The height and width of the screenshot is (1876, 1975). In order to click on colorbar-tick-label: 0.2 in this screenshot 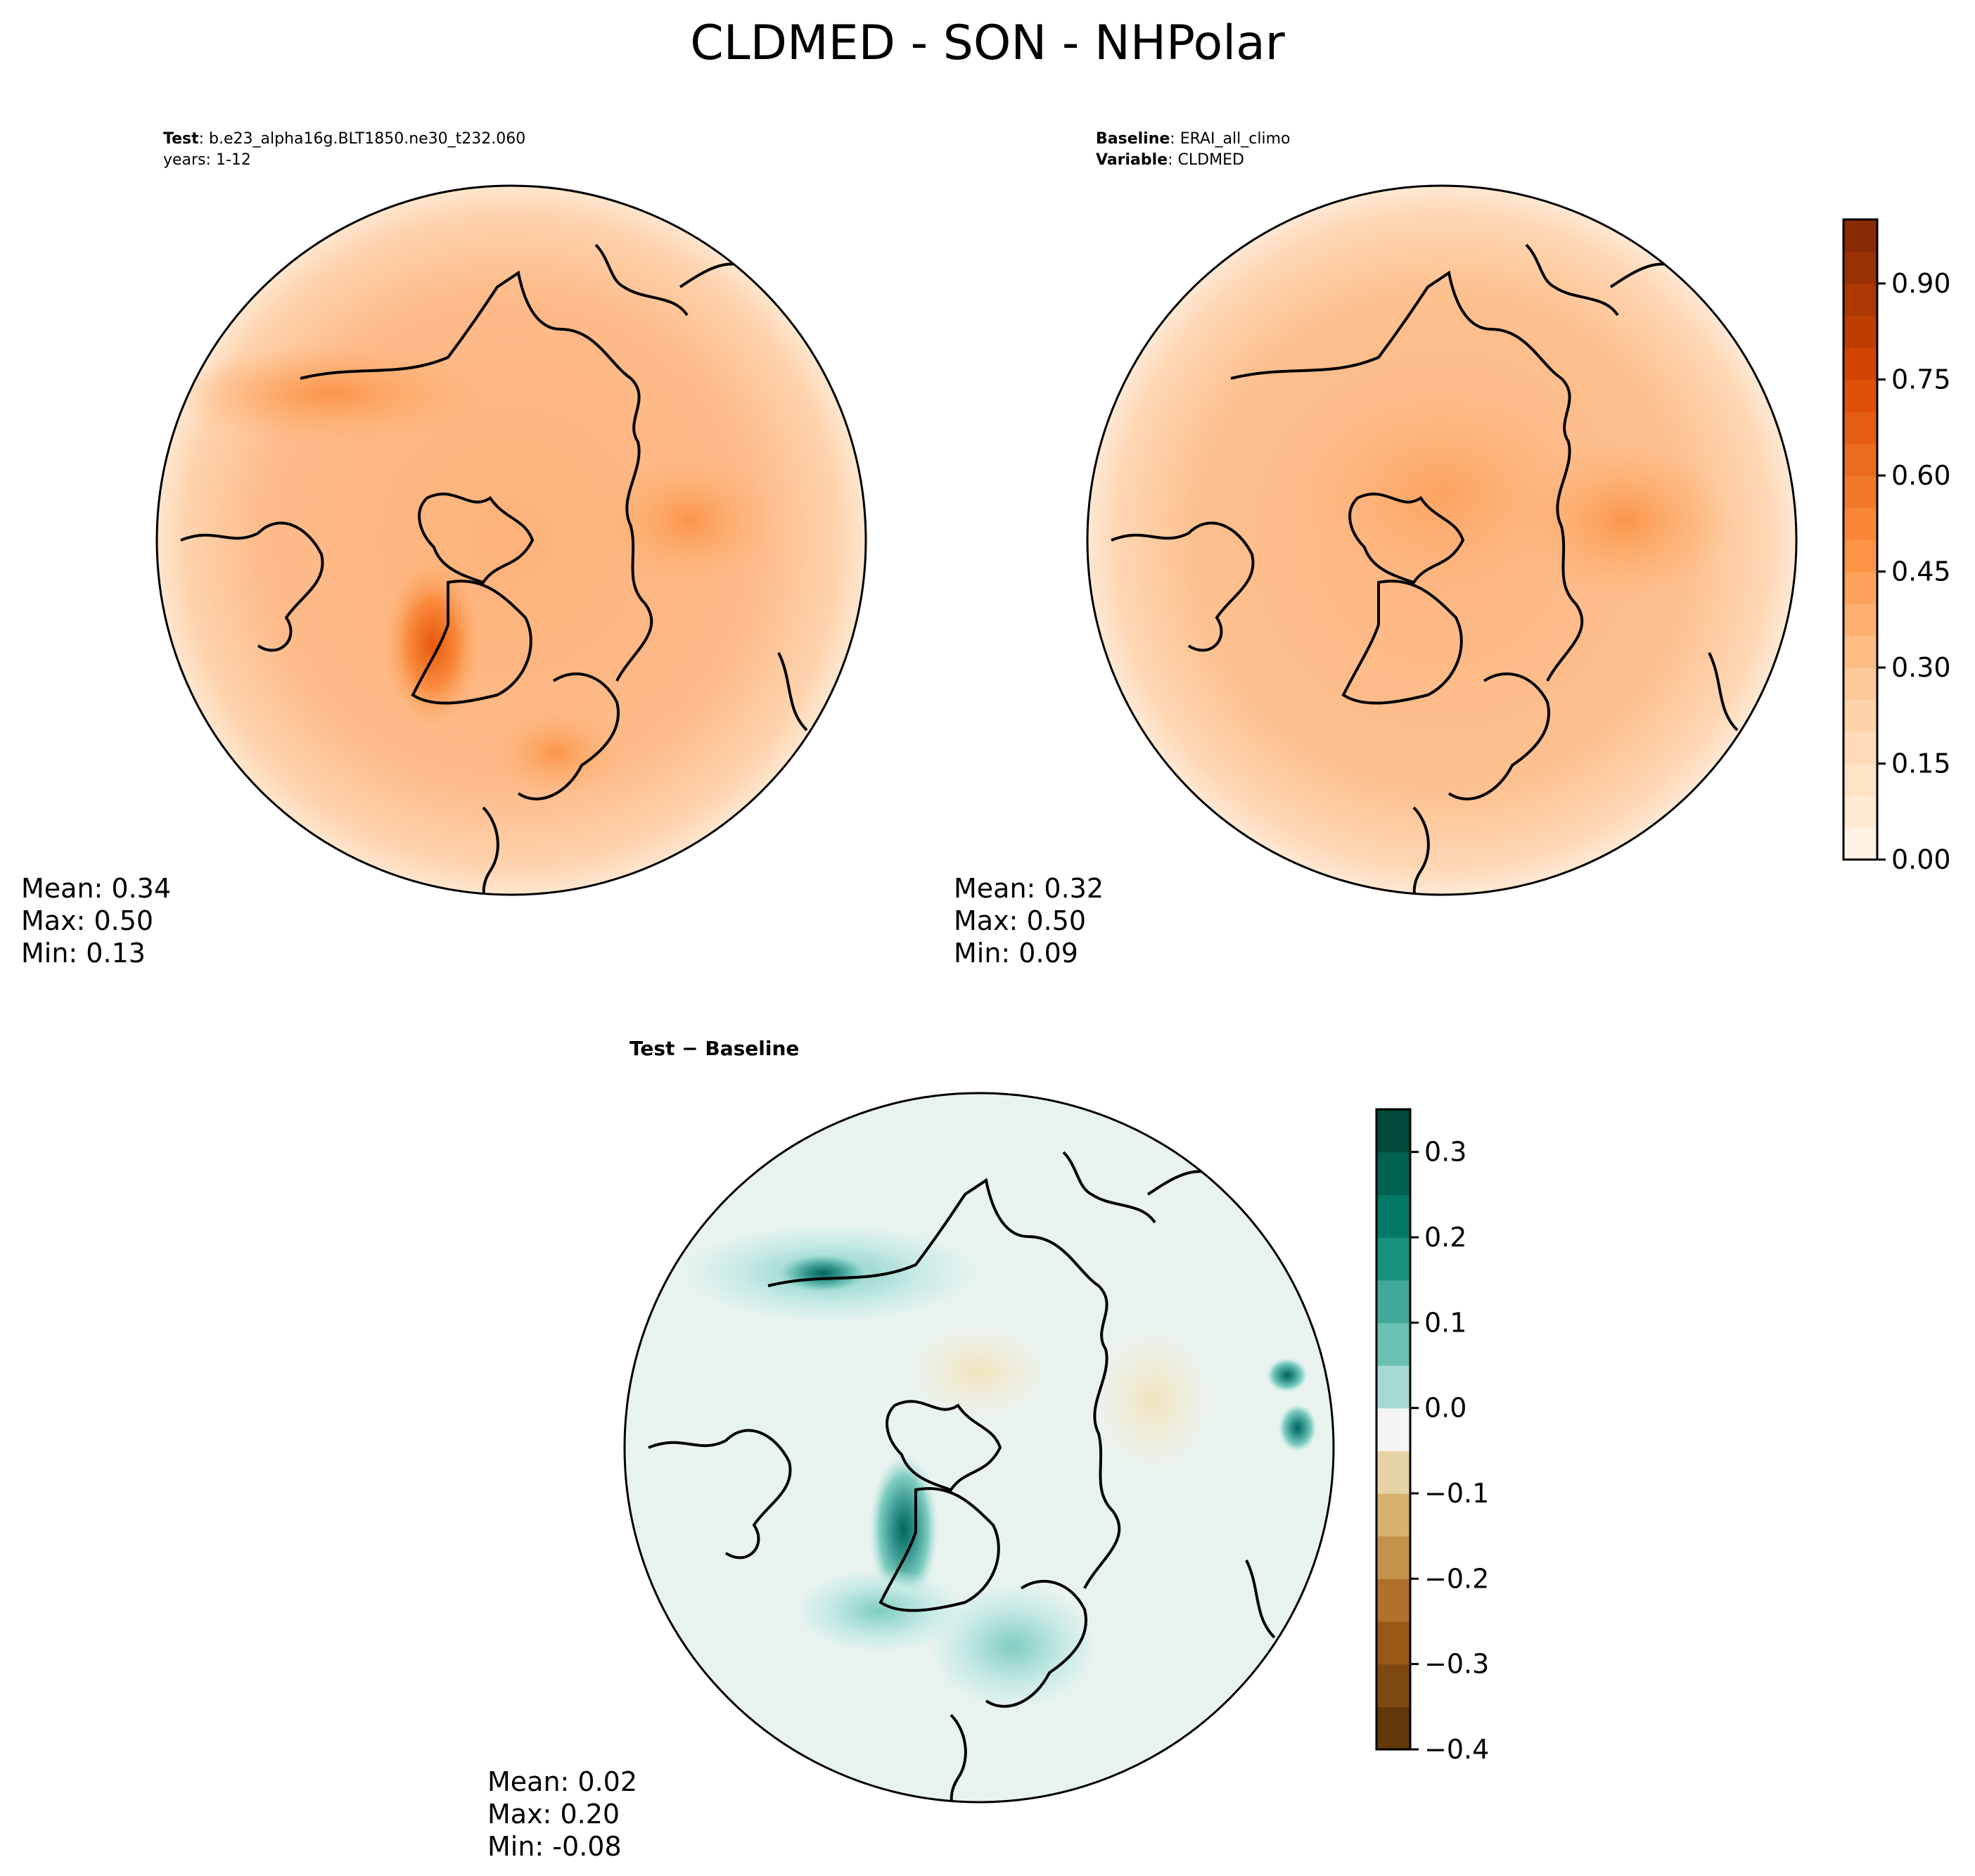, I will do `click(1445, 1237)`.